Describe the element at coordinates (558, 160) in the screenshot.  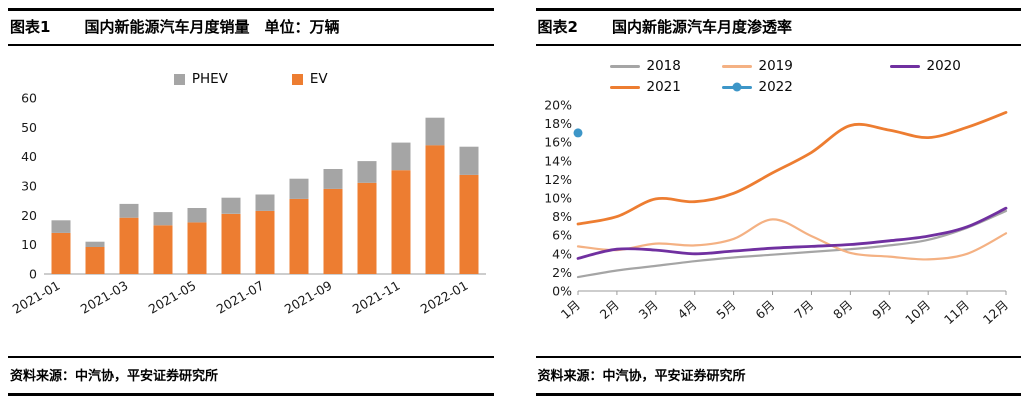
I see `svg-text: 14%` at that location.